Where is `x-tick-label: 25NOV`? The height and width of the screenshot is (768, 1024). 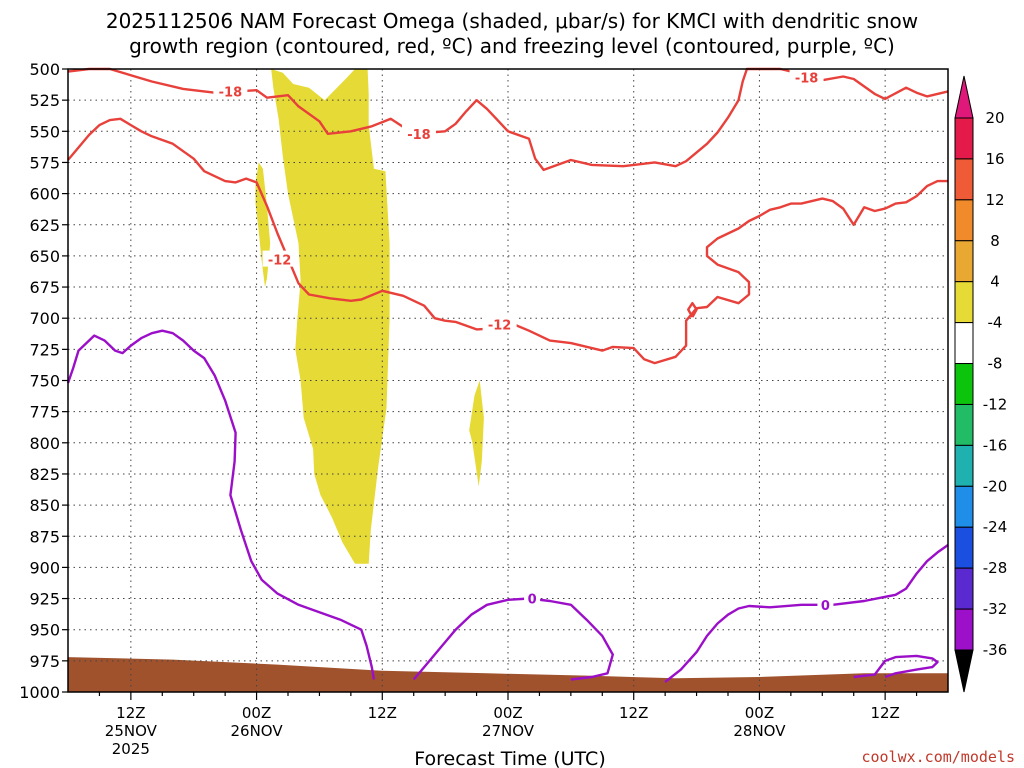 x-tick-label: 25NOV is located at coordinates (131, 731).